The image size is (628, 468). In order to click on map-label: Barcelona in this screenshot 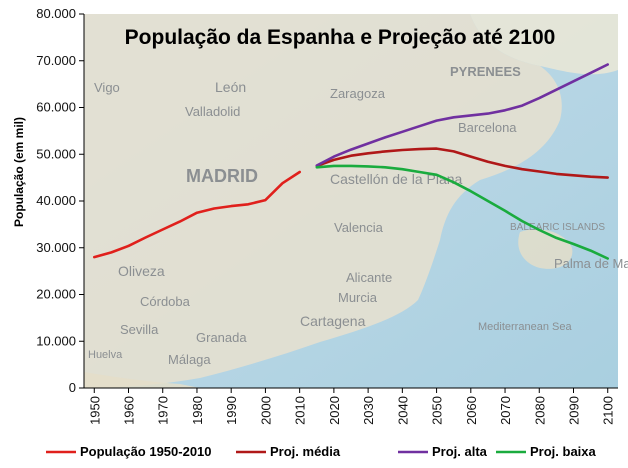, I will do `click(487, 127)`.